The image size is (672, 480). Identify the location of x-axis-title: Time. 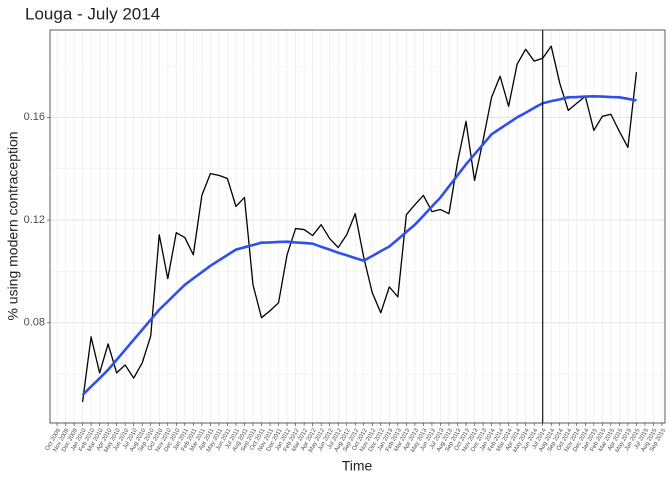
(357, 466).